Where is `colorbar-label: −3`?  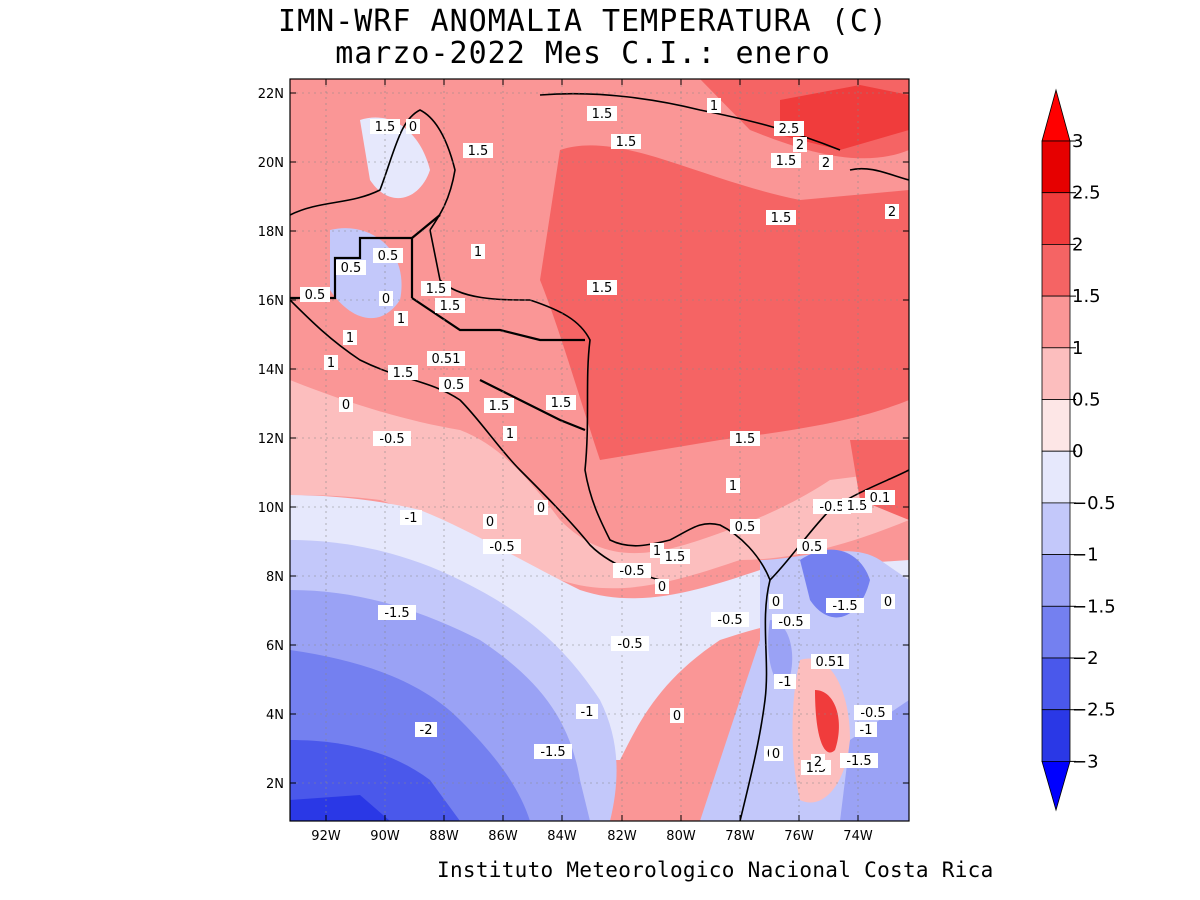
colorbar-label: −3 is located at coordinates (1085, 761).